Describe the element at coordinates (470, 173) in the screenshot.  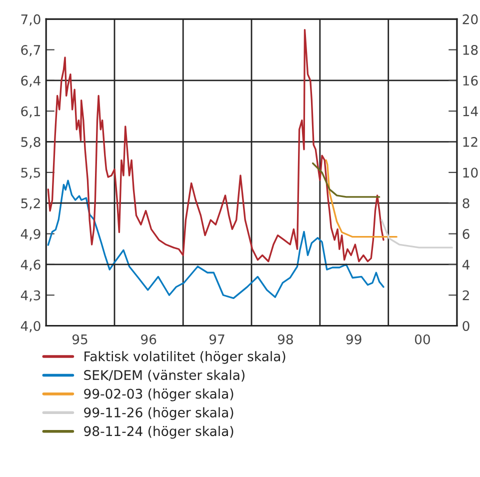
I see `y2-tick-label: 10` at that location.